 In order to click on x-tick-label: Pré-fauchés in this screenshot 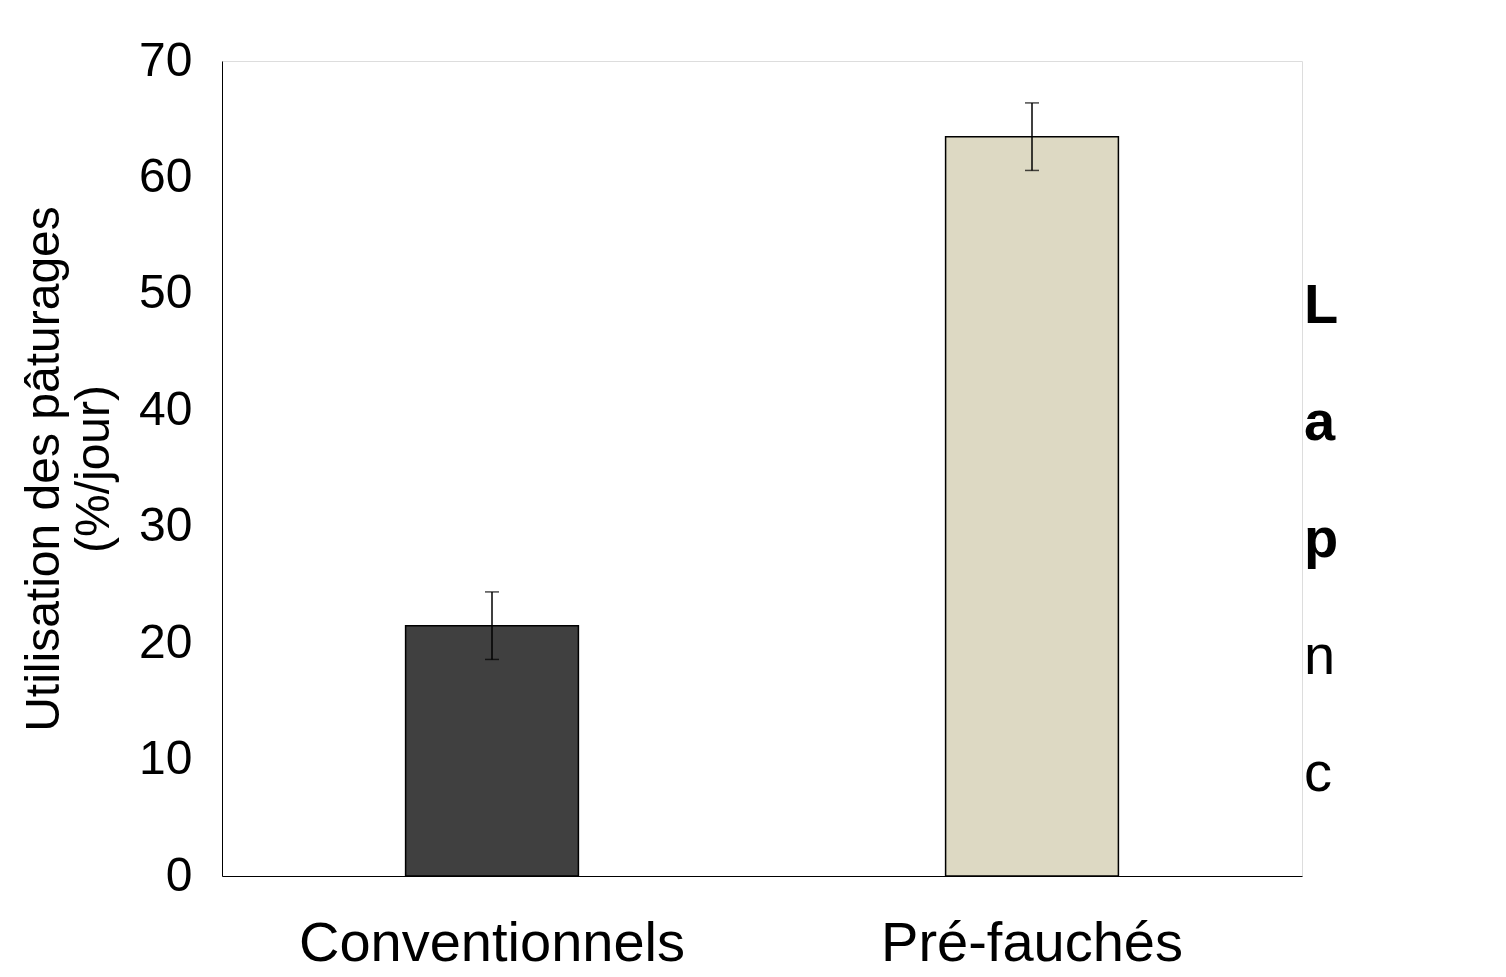, I will do `click(1032, 941)`.